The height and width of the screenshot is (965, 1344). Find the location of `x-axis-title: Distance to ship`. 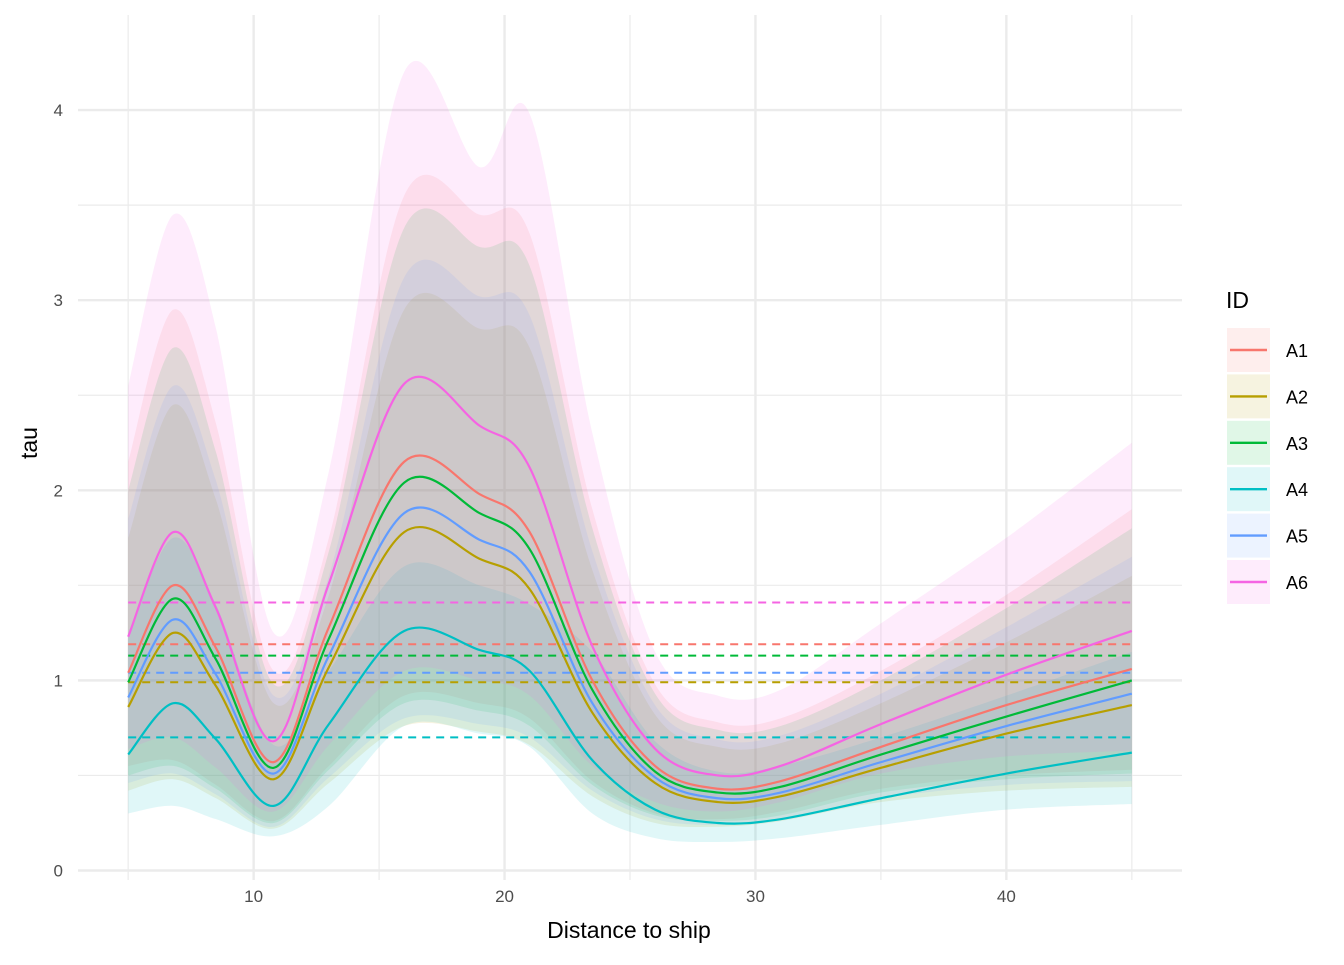

x-axis-title: Distance to ship is located at coordinates (629, 930).